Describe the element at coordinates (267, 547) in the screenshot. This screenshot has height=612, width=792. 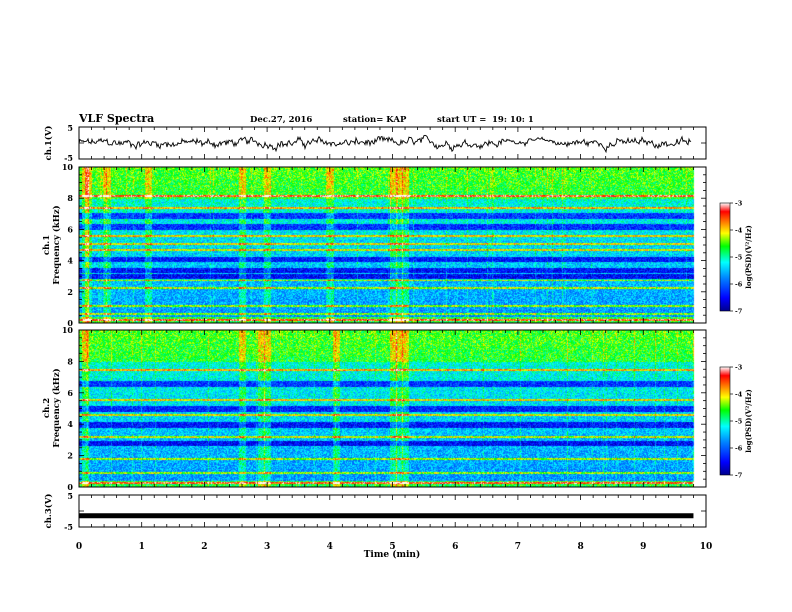
I see `x-tick-label: 3` at that location.